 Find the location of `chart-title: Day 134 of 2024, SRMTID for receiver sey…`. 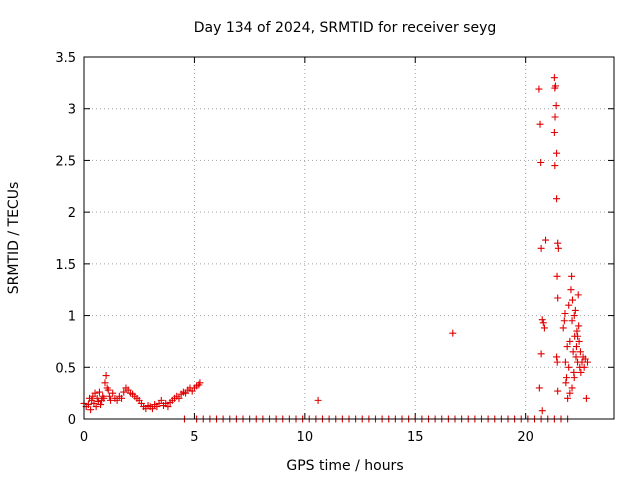

chart-title: Day 134 of 2024, SRMTID for receiver sey… is located at coordinates (345, 28).